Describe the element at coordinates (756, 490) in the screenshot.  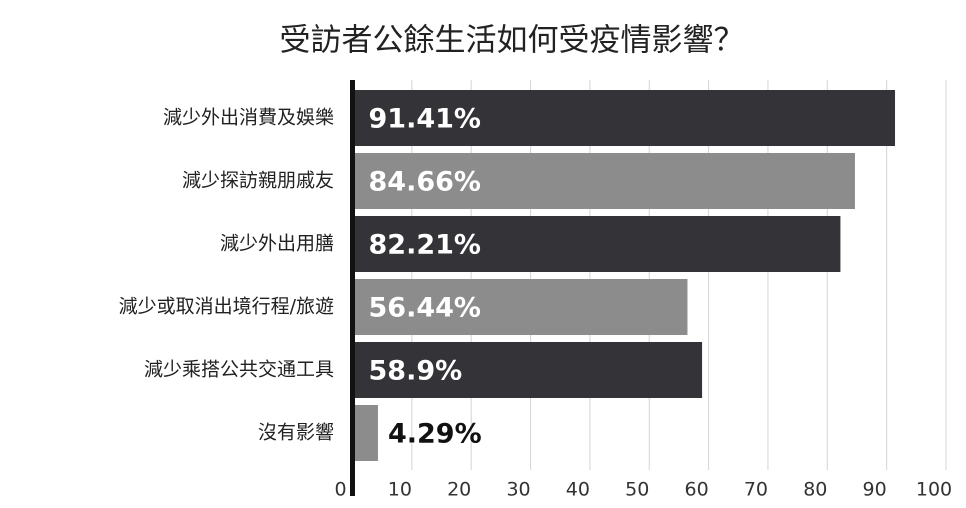
I see `x-tick-label: 70` at that location.